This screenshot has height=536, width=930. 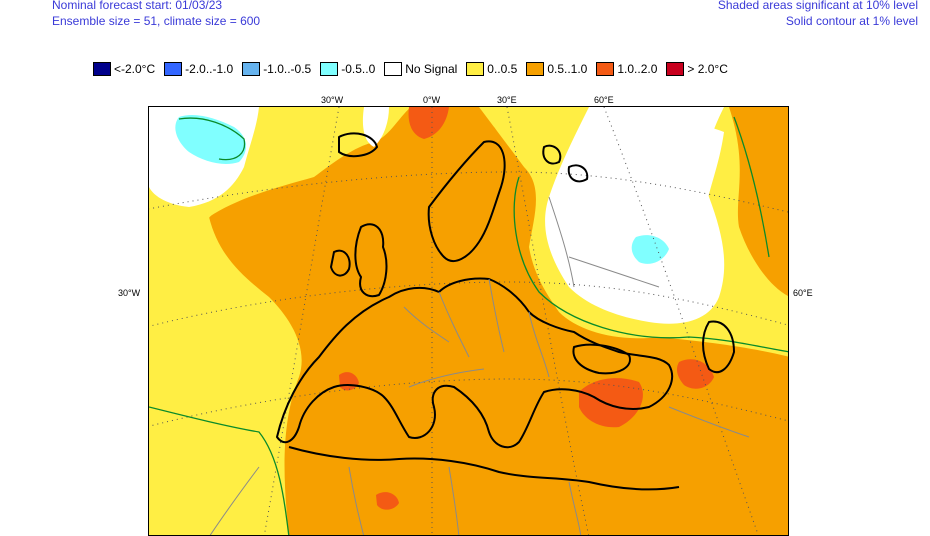 I want to click on legend-item: > 2.0°C, so click(x=697, y=69).